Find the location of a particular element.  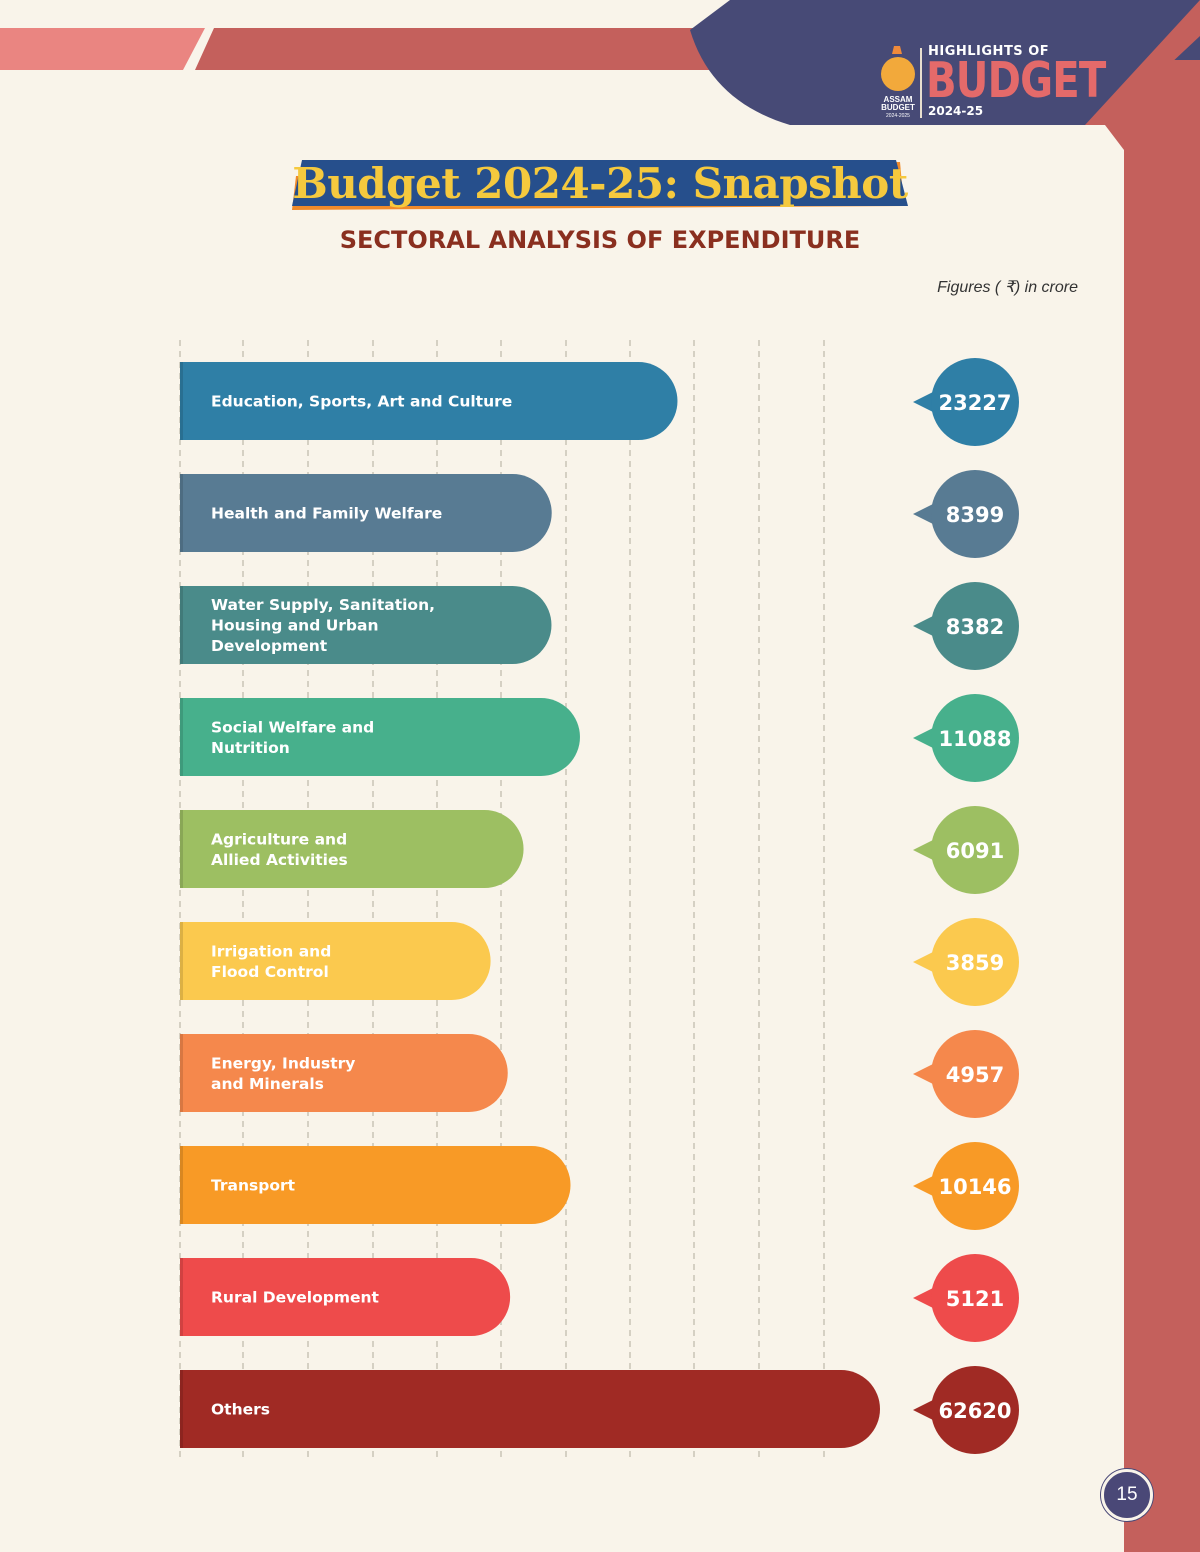

value-label: 8399 is located at coordinates (975, 515).